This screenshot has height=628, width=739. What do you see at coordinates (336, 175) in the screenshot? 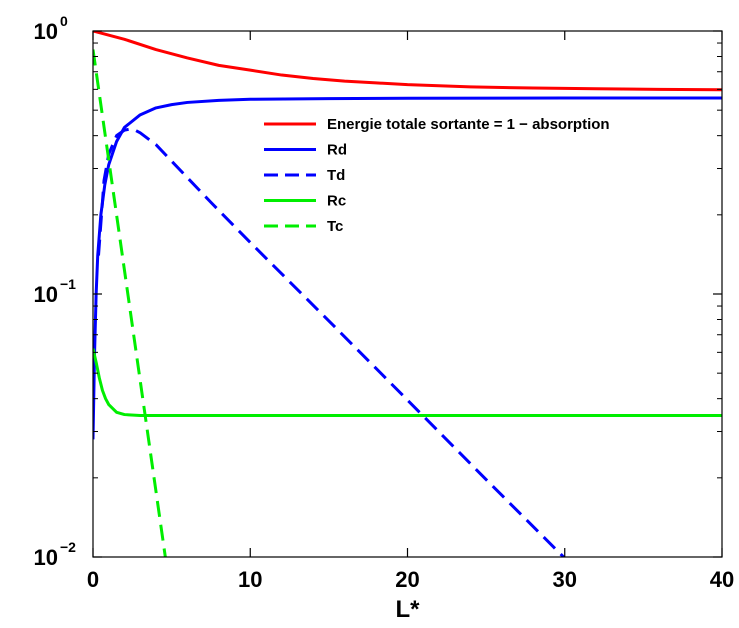
I see `legend-label: Td` at bounding box center [336, 175].